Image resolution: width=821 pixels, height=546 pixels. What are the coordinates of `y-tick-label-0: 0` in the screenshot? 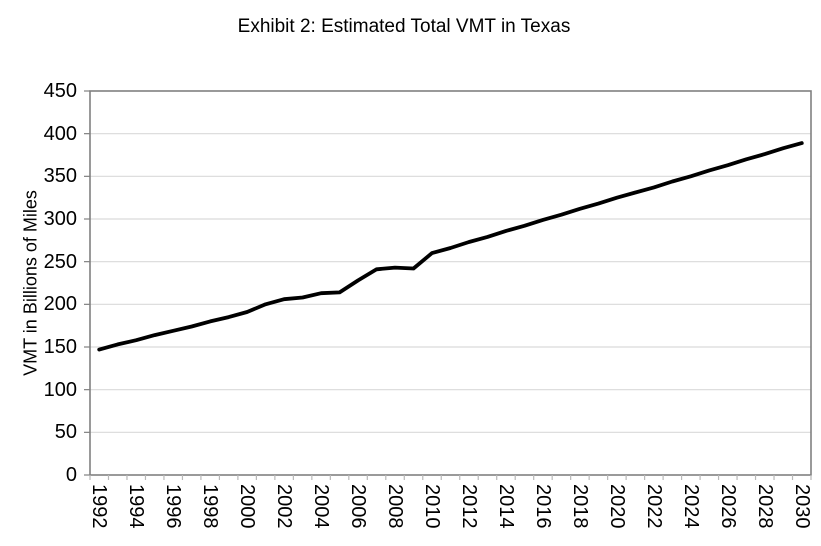 It's located at (71, 475).